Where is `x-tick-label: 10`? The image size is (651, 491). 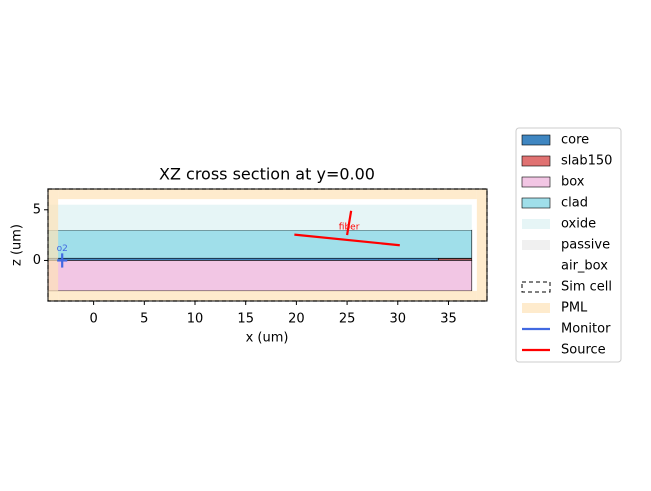 x-tick-label: 10 is located at coordinates (195, 319).